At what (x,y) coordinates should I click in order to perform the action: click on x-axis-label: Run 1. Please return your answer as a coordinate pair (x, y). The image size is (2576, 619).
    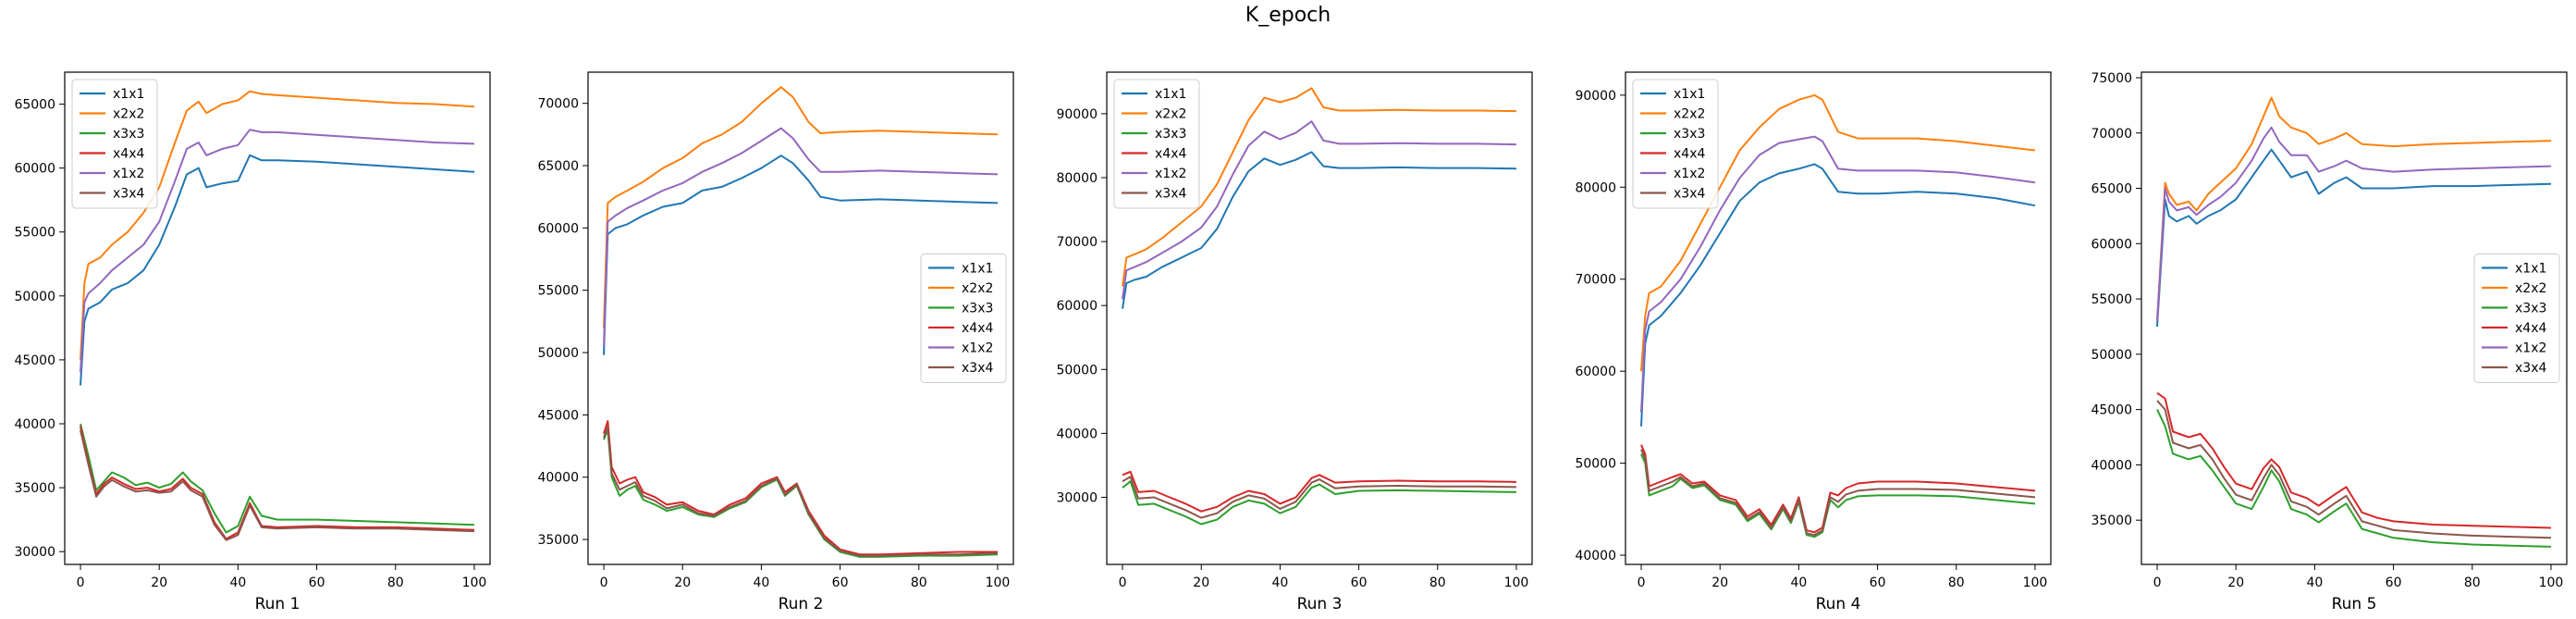
    Looking at the image, I should click on (278, 604).